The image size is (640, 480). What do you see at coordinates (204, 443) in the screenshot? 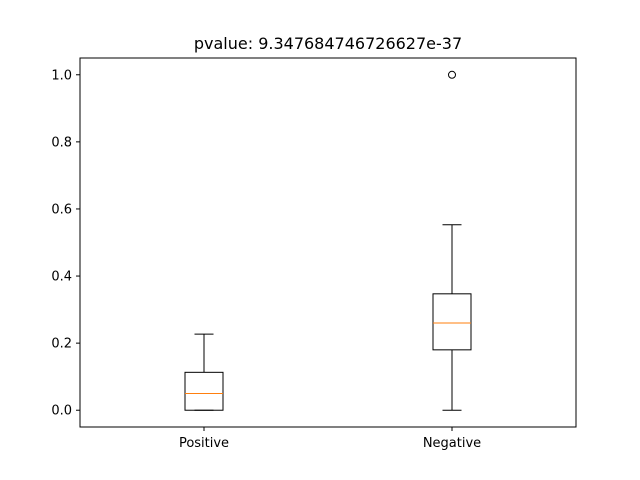
I see `x-tick-label: Positive` at bounding box center [204, 443].